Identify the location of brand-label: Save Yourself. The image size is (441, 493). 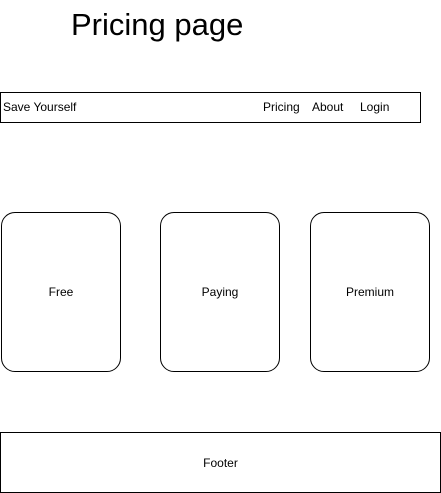
(40, 107).